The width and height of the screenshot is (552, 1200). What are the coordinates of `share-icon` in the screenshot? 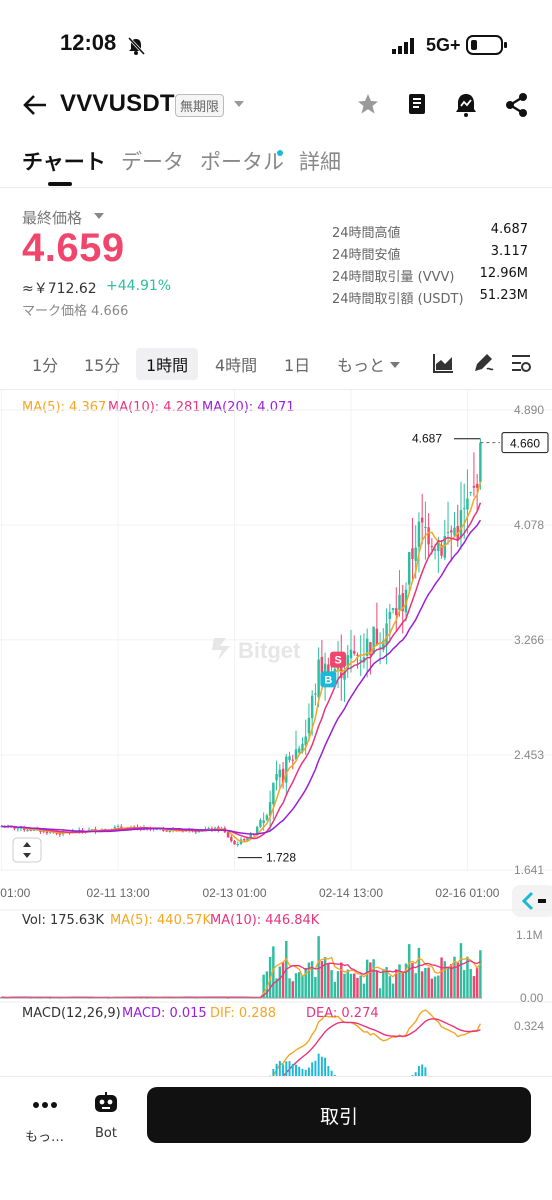 It's located at (517, 105).